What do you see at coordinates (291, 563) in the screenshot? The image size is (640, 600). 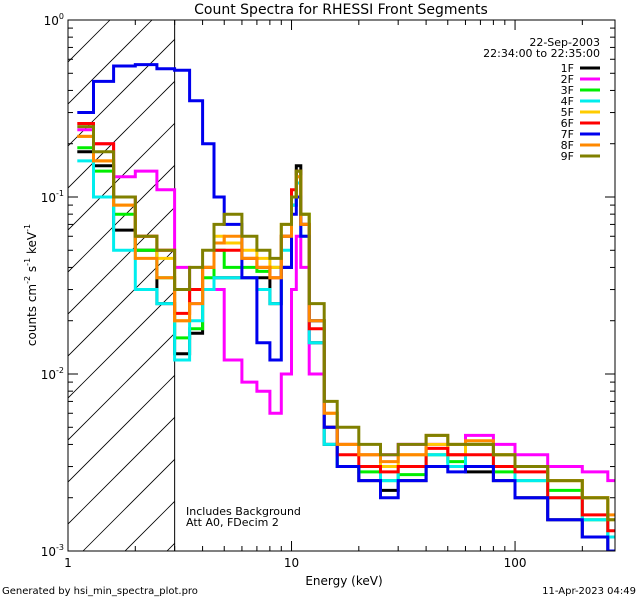 I see `x-tick-label: 10` at bounding box center [291, 563].